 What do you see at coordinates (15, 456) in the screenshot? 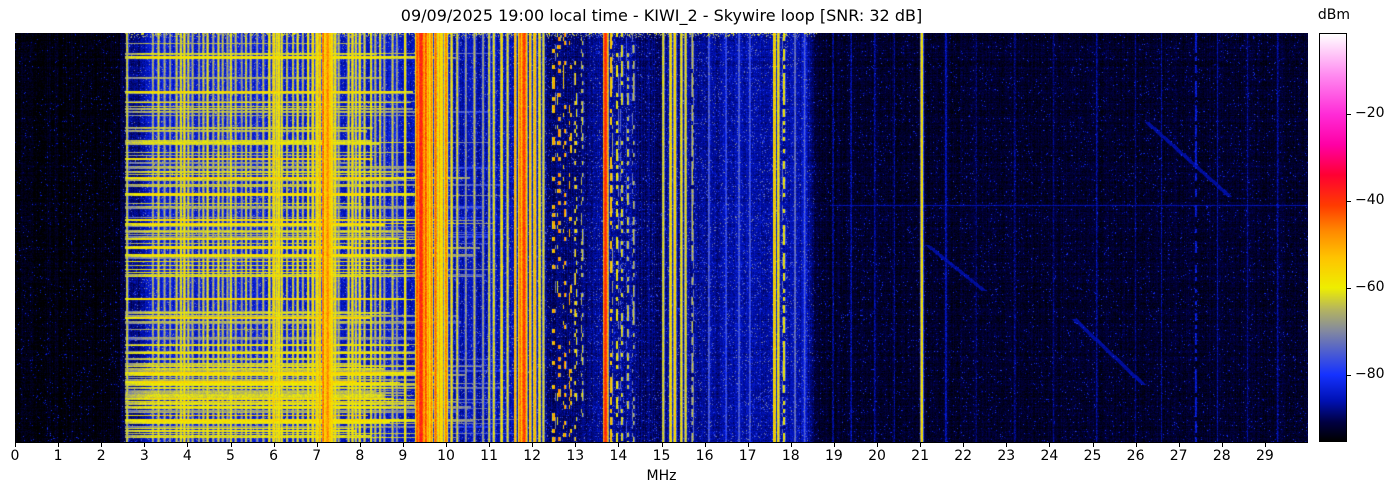
I see `x-tick-label: 0` at bounding box center [15, 456].